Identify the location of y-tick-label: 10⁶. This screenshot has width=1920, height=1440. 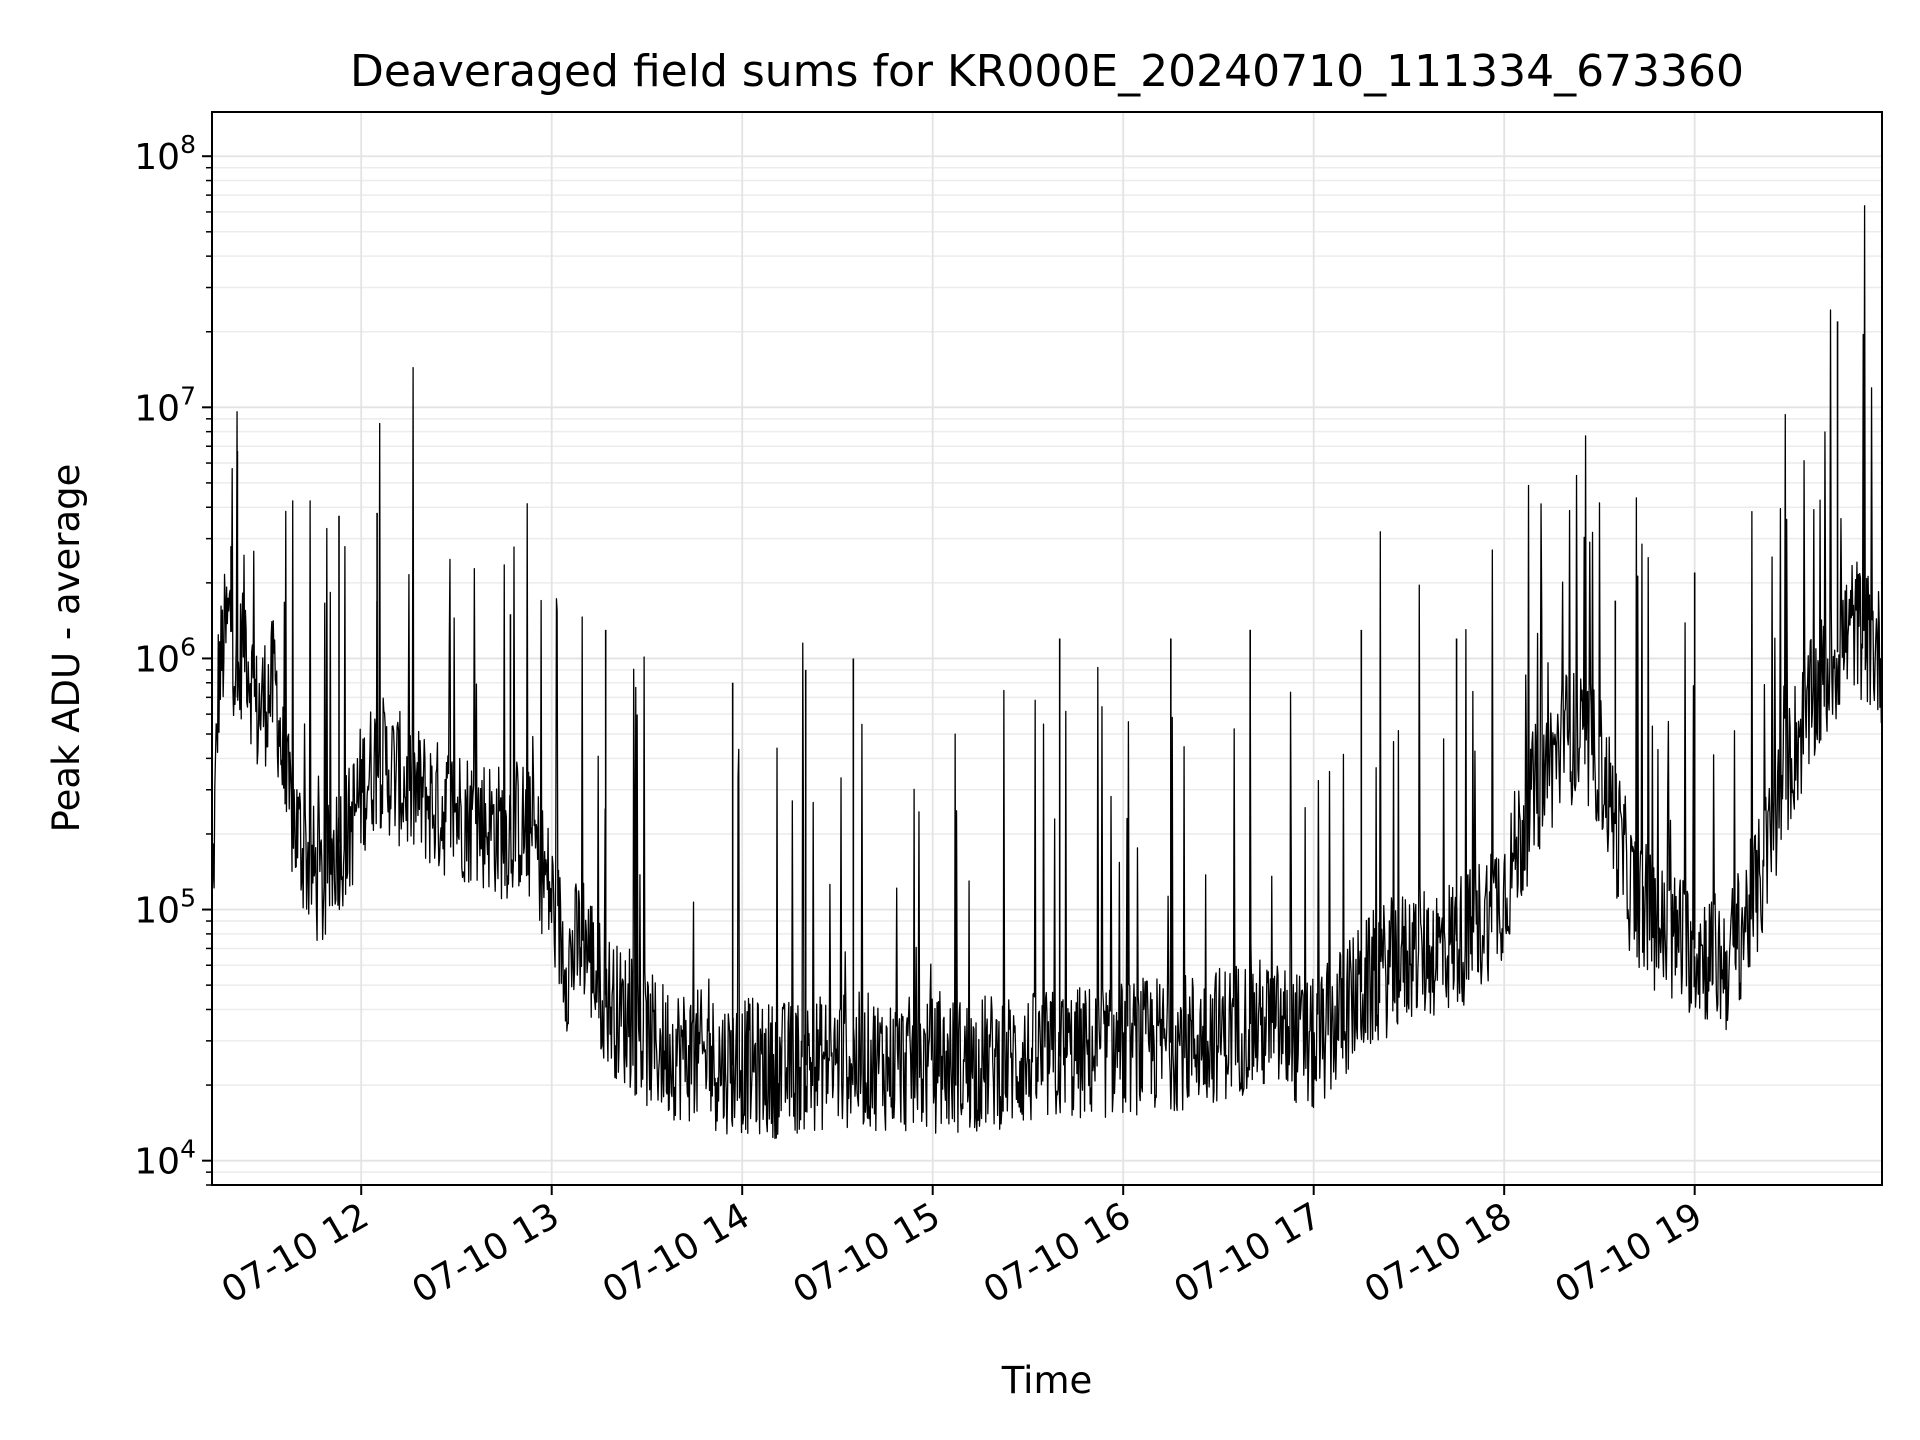
(165, 656).